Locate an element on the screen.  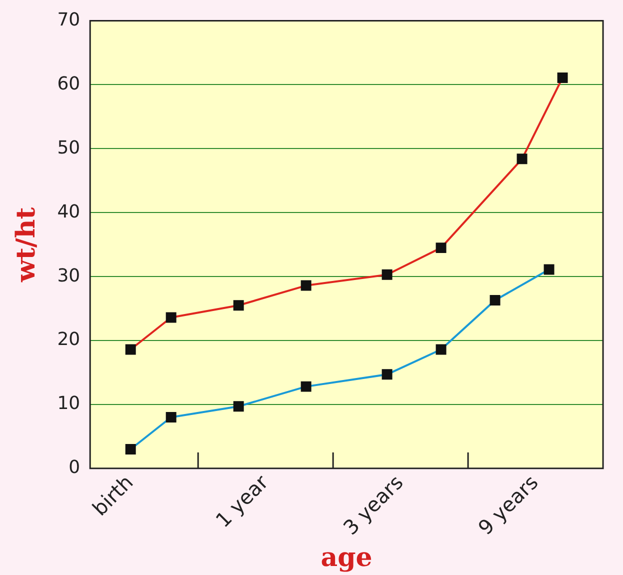
y-tick-label: 20 is located at coordinates (68, 339).